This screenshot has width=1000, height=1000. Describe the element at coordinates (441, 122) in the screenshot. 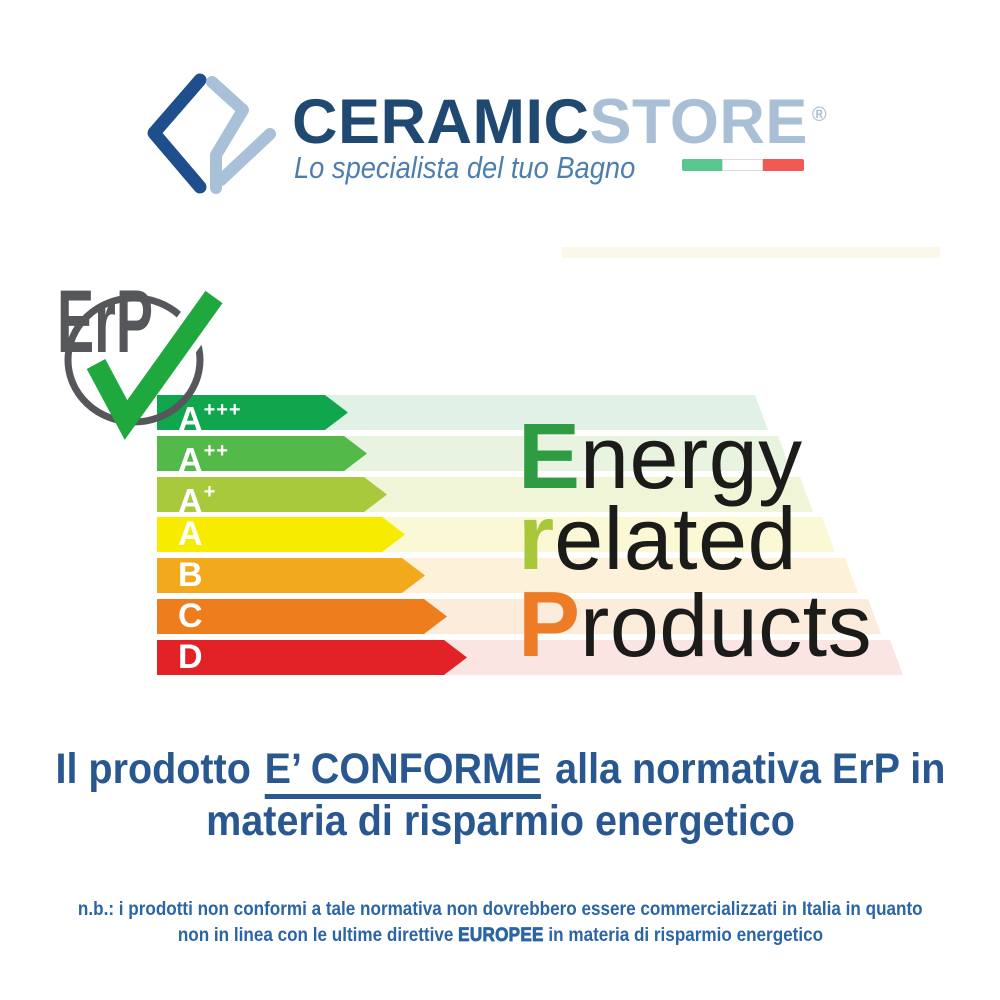

I see `brand-primary-text: CERAMIC` at that location.